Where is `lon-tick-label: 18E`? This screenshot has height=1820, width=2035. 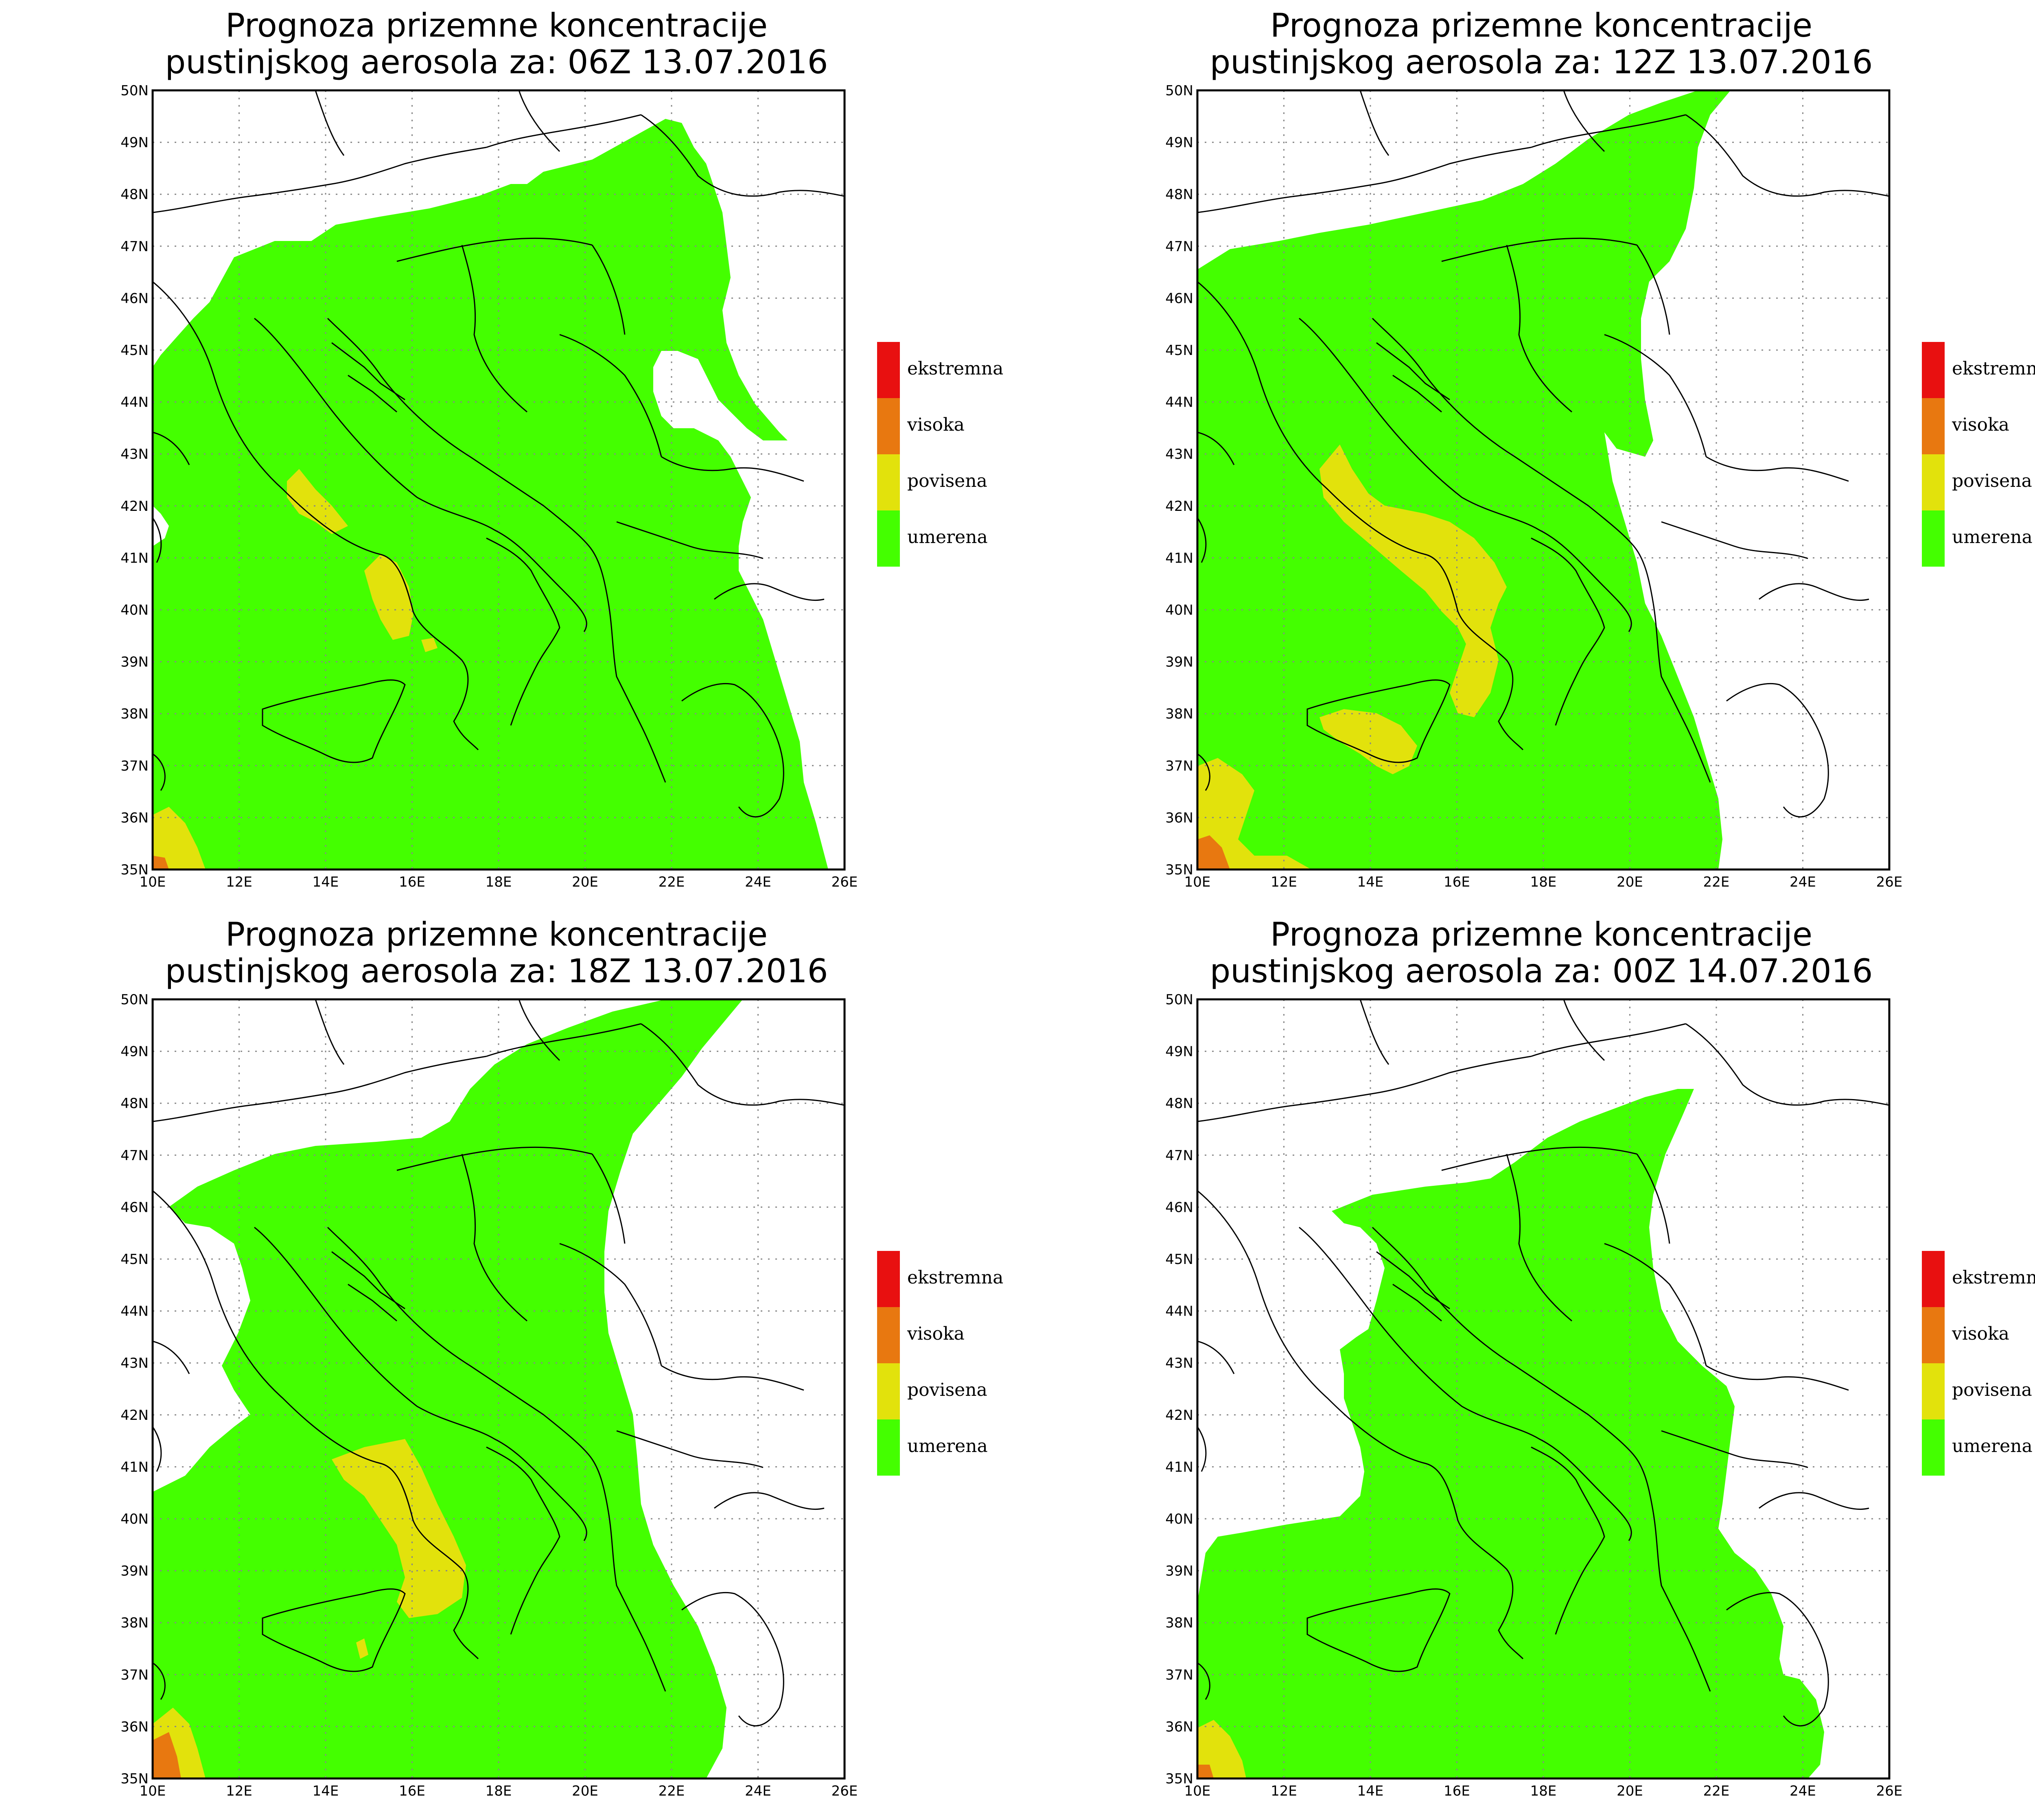 lon-tick-label: 18E is located at coordinates (1543, 882).